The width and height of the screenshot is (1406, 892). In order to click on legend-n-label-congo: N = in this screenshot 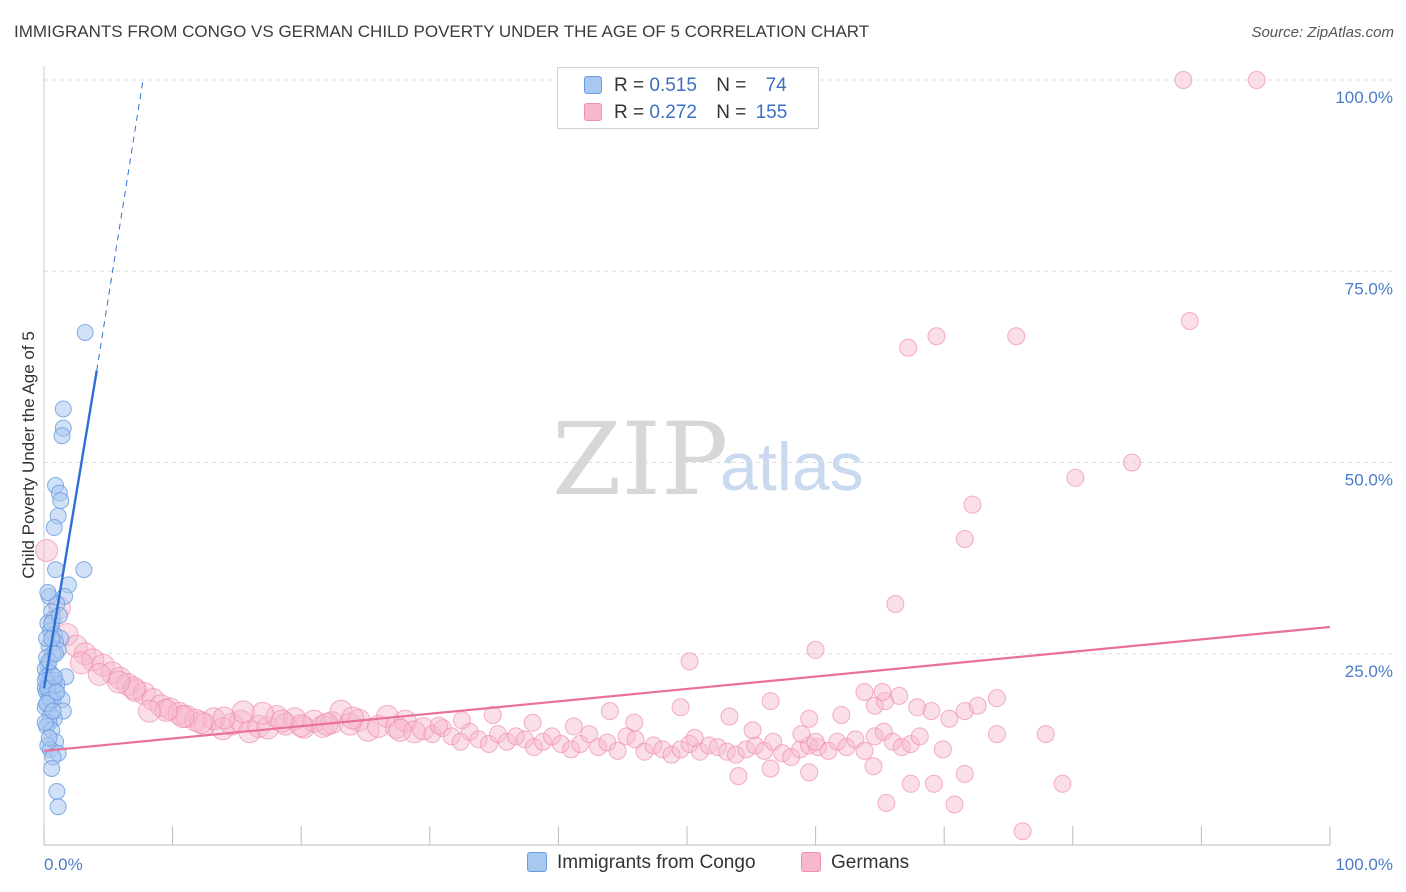, I will do `click(731, 85)`.